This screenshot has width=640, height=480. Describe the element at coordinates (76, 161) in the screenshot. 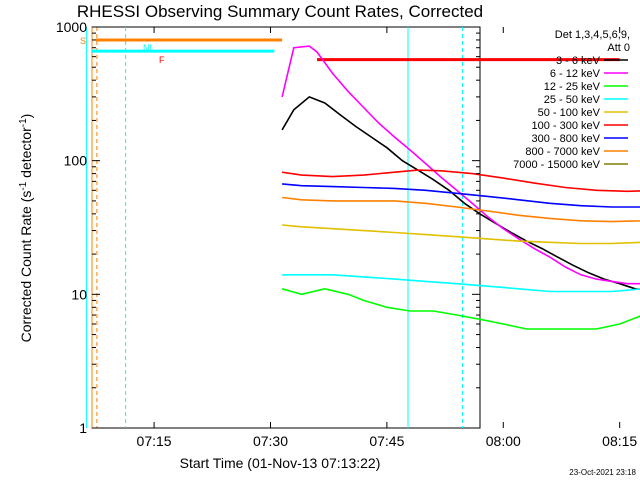

I see `y-tick-label-2: 100` at that location.